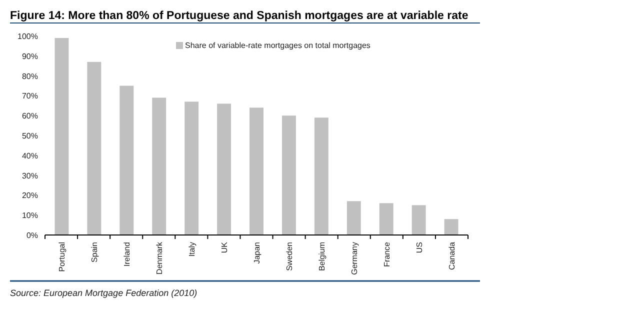  What do you see at coordinates (387, 254) in the screenshot?
I see `x-tick-label: France` at bounding box center [387, 254].